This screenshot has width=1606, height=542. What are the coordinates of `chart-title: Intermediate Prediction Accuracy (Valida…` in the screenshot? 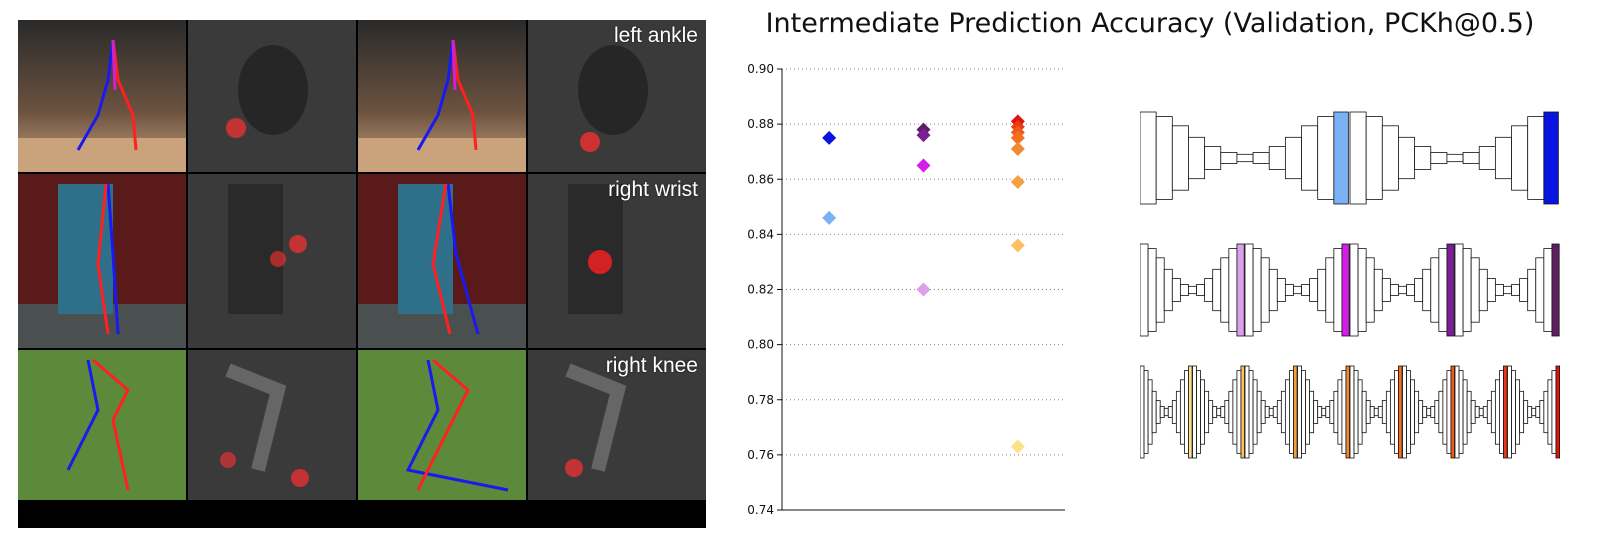 It's located at (1150, 23).